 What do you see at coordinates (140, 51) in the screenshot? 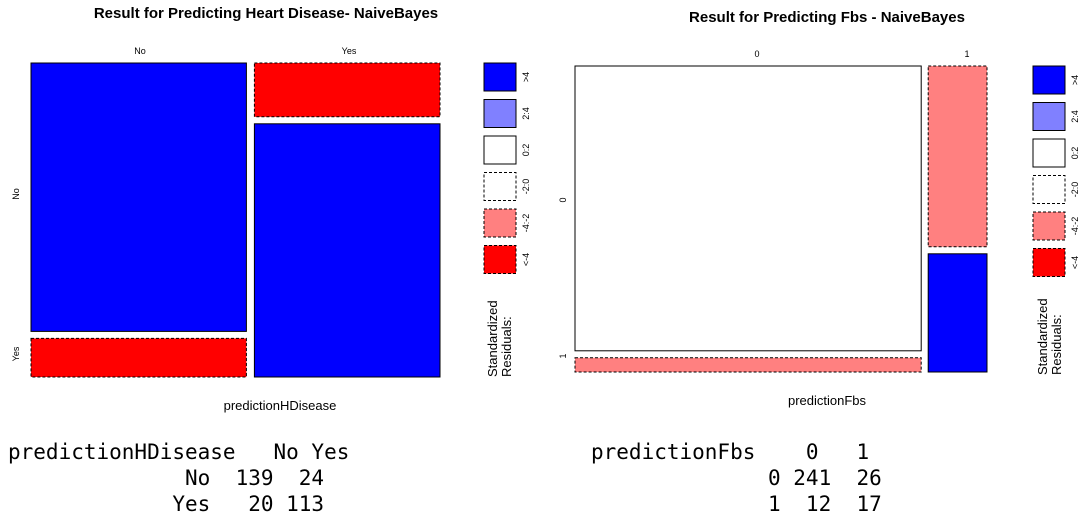
I see `col-label-no: No` at bounding box center [140, 51].